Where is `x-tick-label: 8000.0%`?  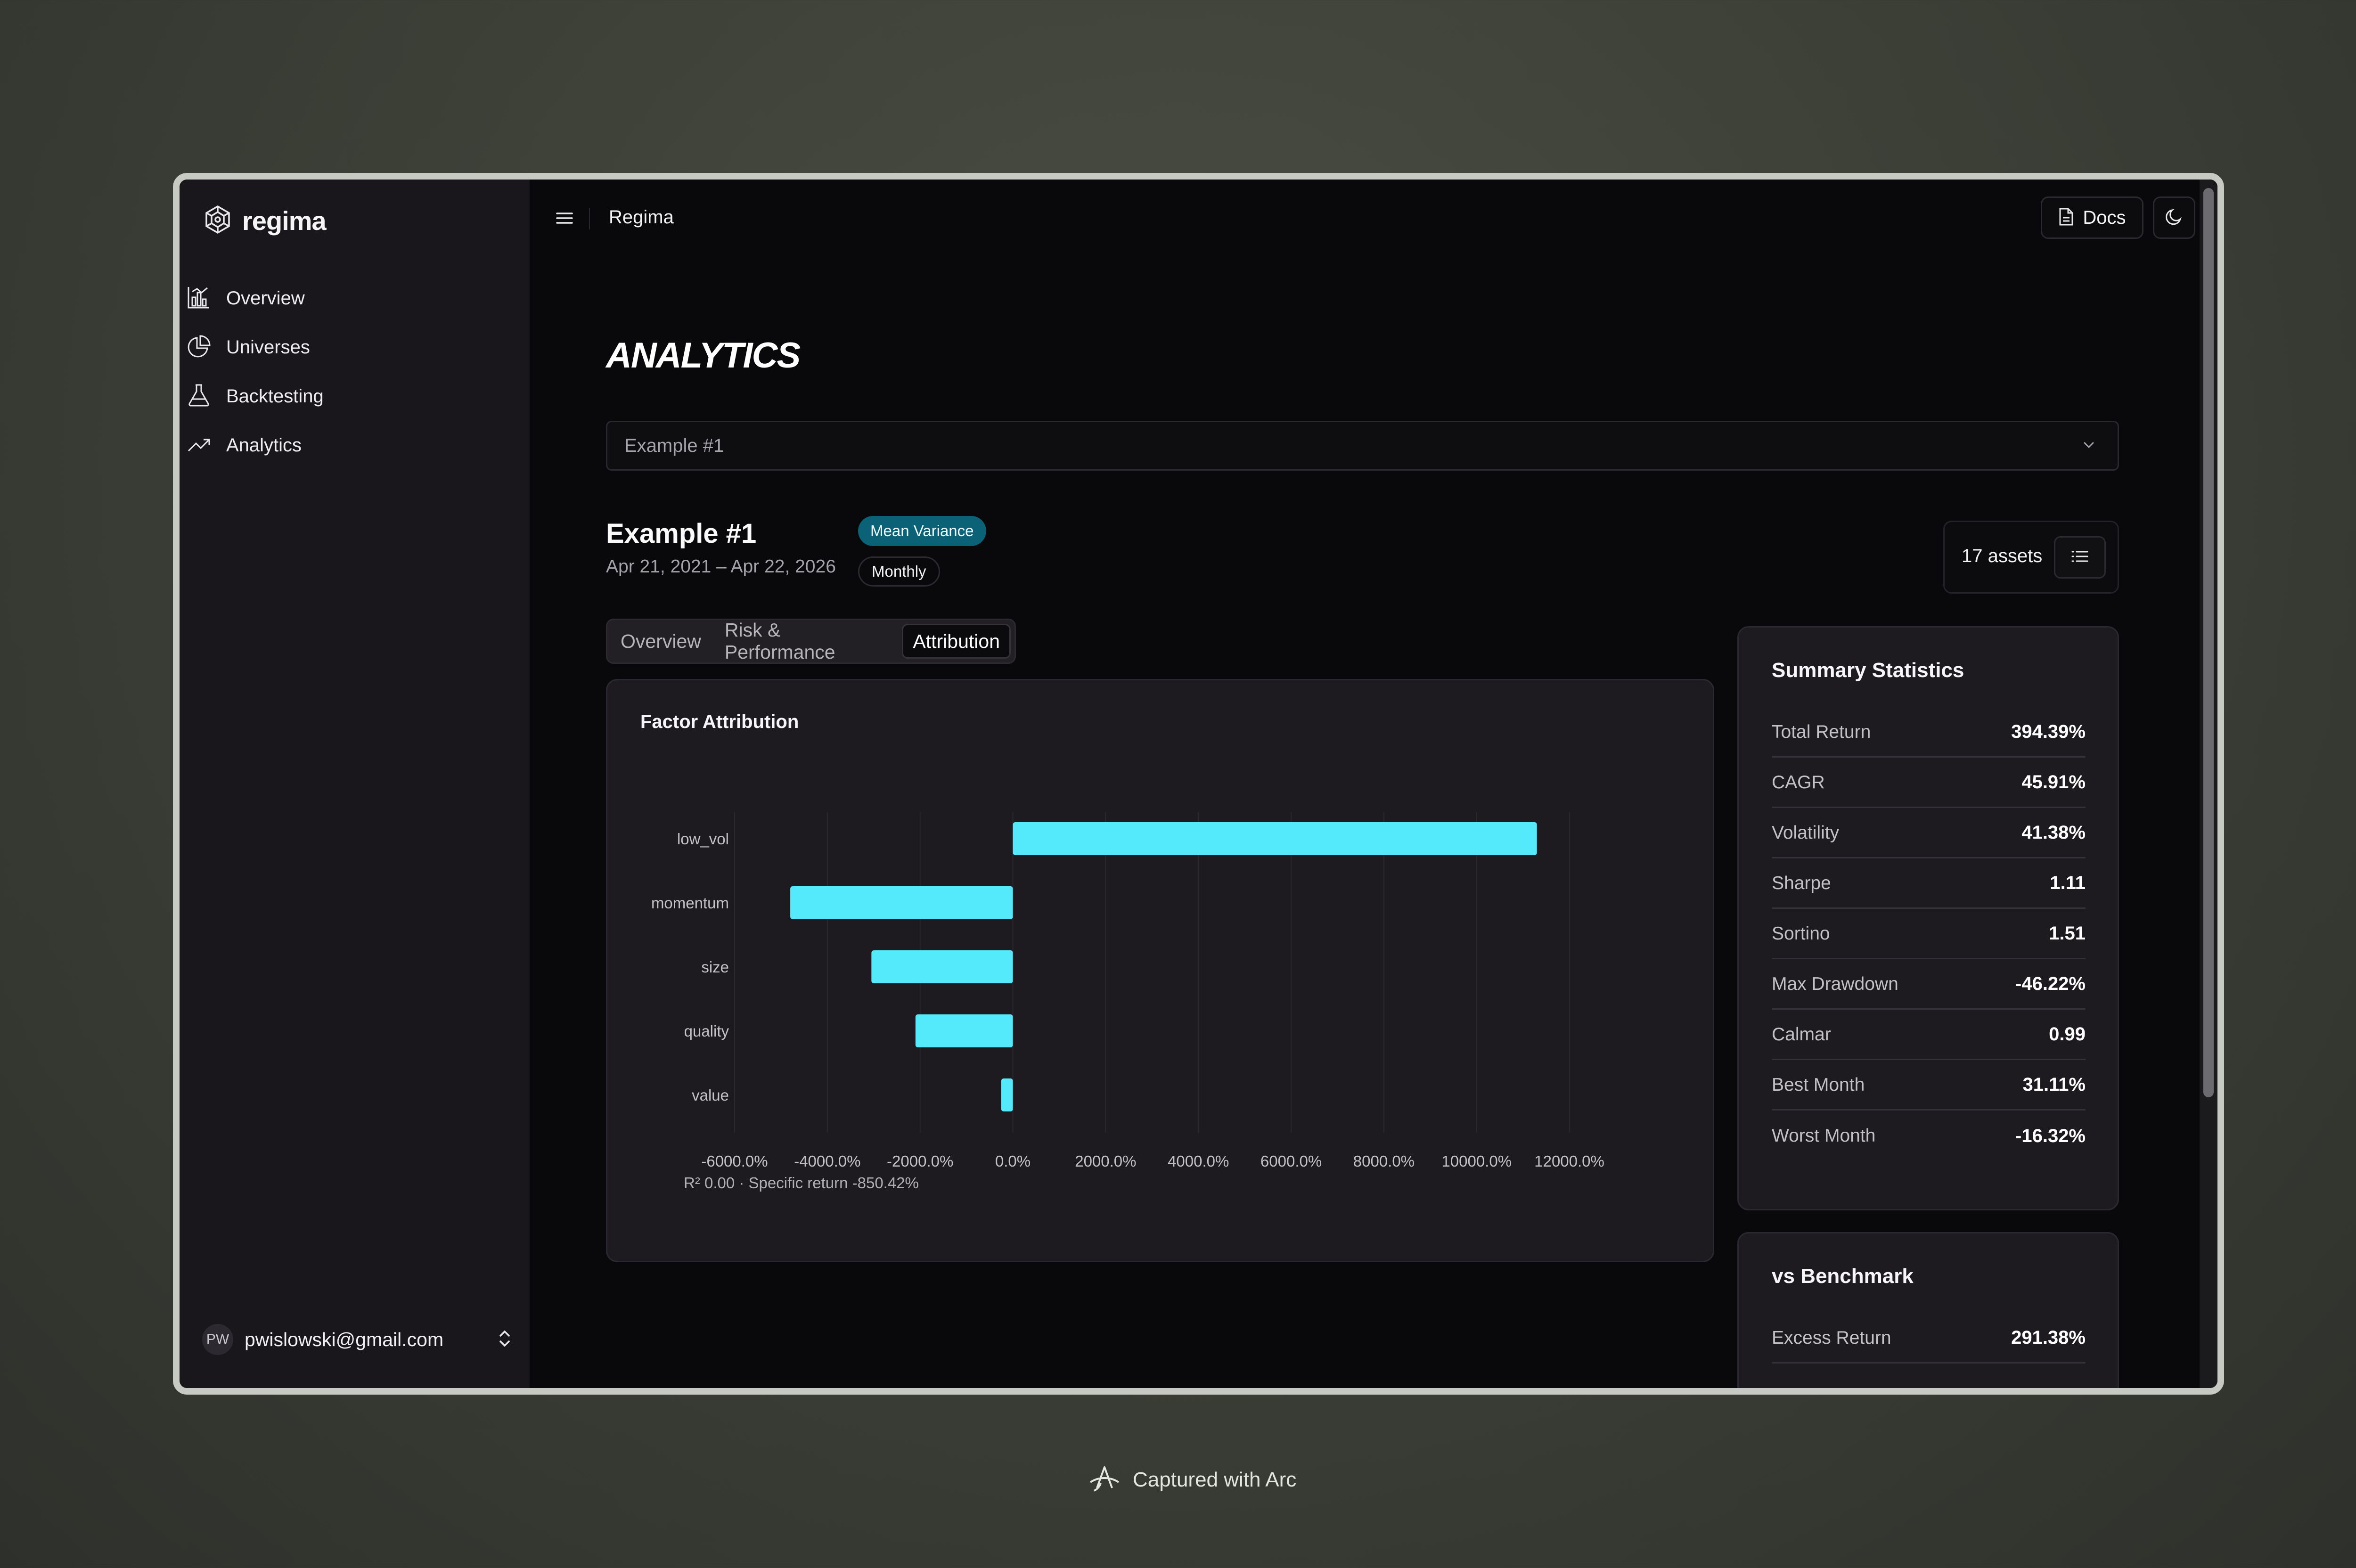
x-tick-label: 8000.0% is located at coordinates (1384, 1161).